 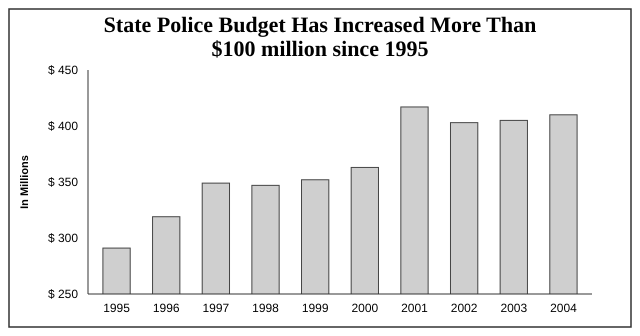 What do you see at coordinates (464, 308) in the screenshot?
I see `x-tick-label: 2002` at bounding box center [464, 308].